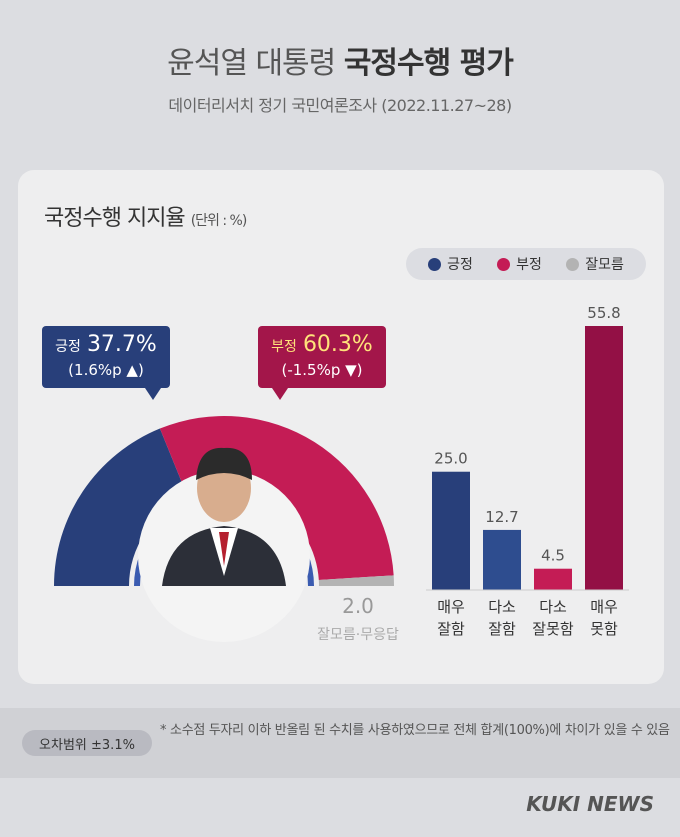  I want to click on legend-label: 부정, so click(529, 265).